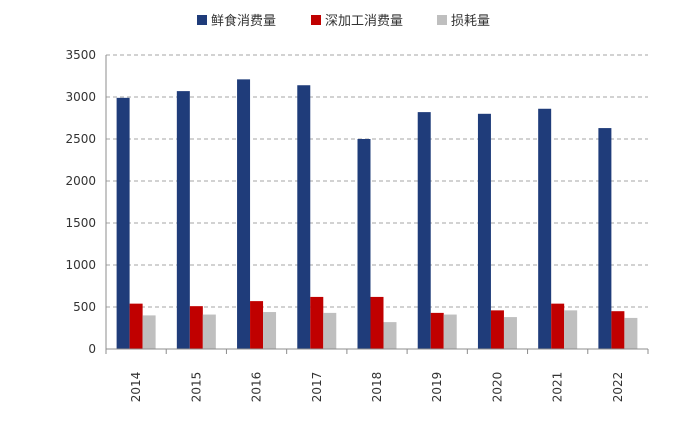 The width and height of the screenshot is (694, 424). What do you see at coordinates (317, 387) in the screenshot?
I see `x-tick-label: 2017` at bounding box center [317, 387].